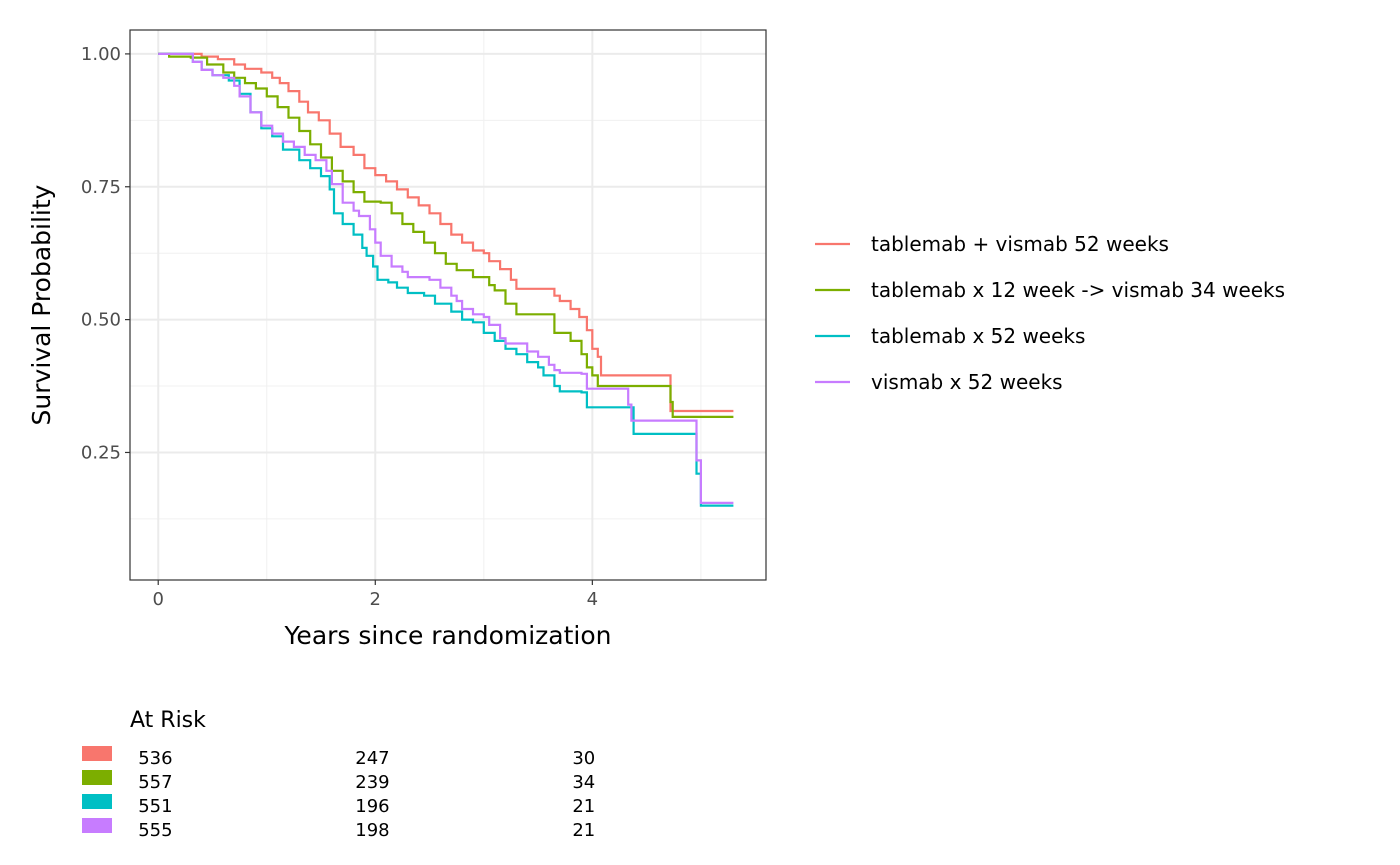 The image size is (1400, 865). Describe the element at coordinates (375, 599) in the screenshot. I see `x-tick-label: 2` at that location.